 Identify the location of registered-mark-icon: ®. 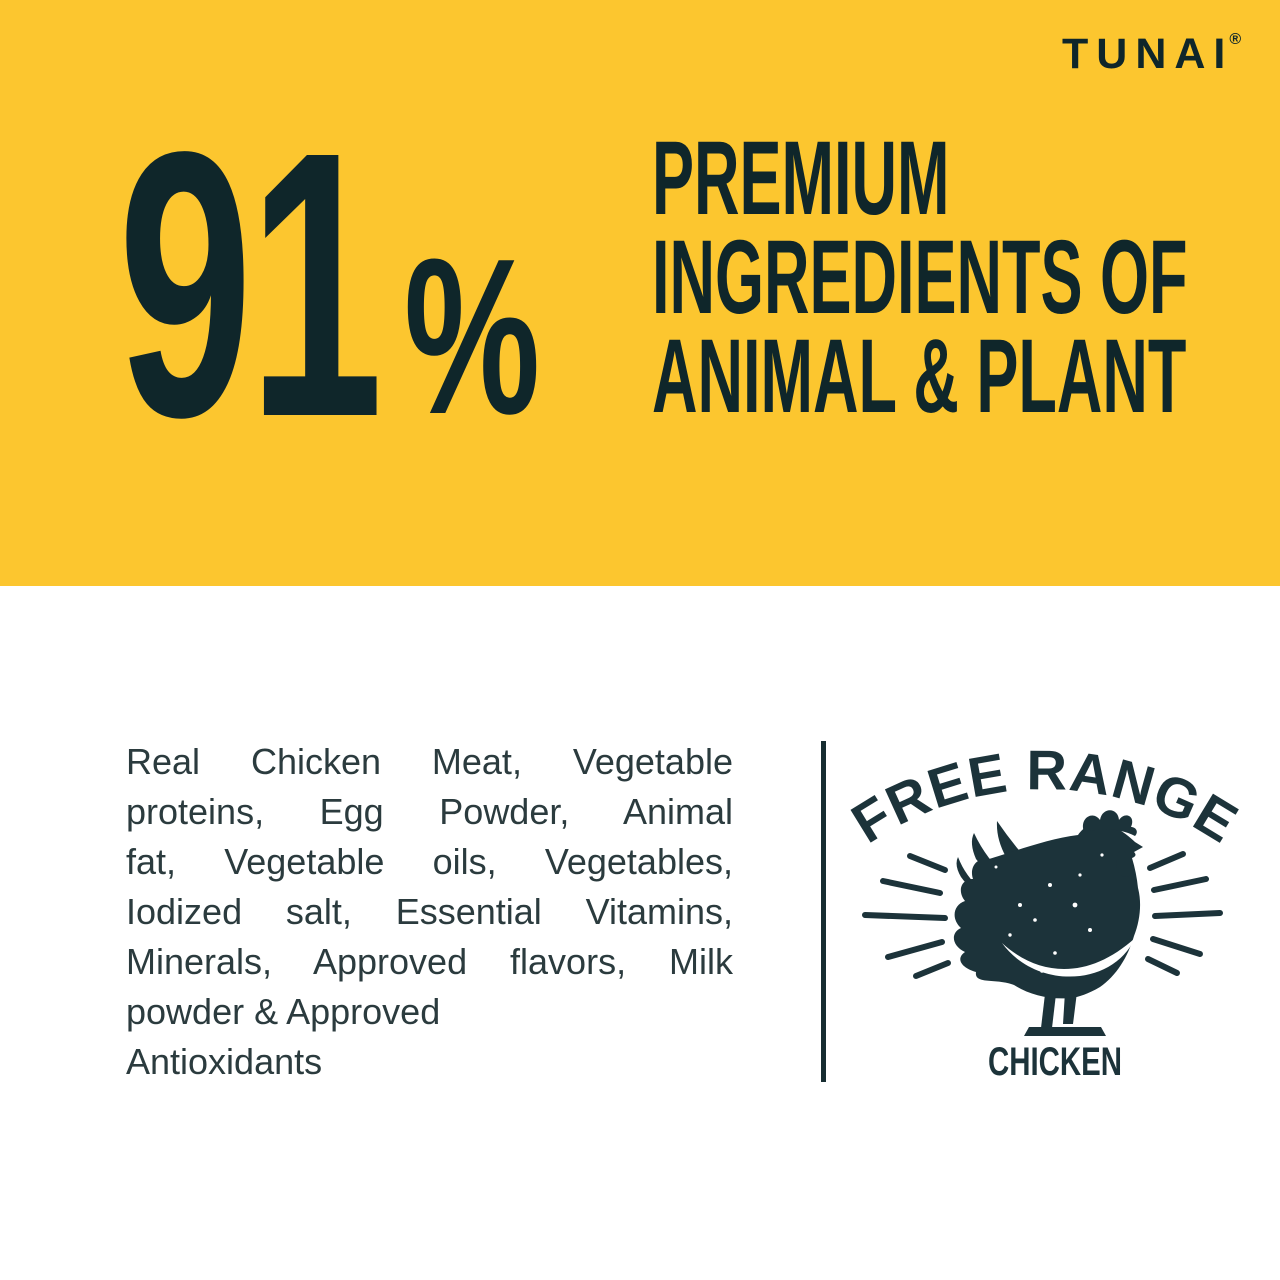
(1235, 39).